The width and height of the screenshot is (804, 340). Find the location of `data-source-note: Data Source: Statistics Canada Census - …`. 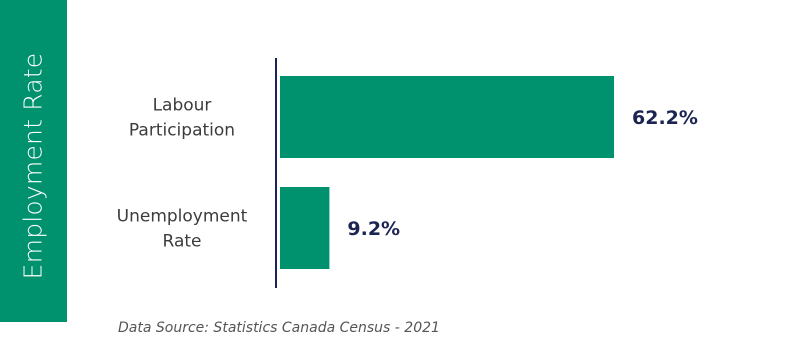

data-source-note: Data Source: Statistics Canada Census - … is located at coordinates (279, 328).